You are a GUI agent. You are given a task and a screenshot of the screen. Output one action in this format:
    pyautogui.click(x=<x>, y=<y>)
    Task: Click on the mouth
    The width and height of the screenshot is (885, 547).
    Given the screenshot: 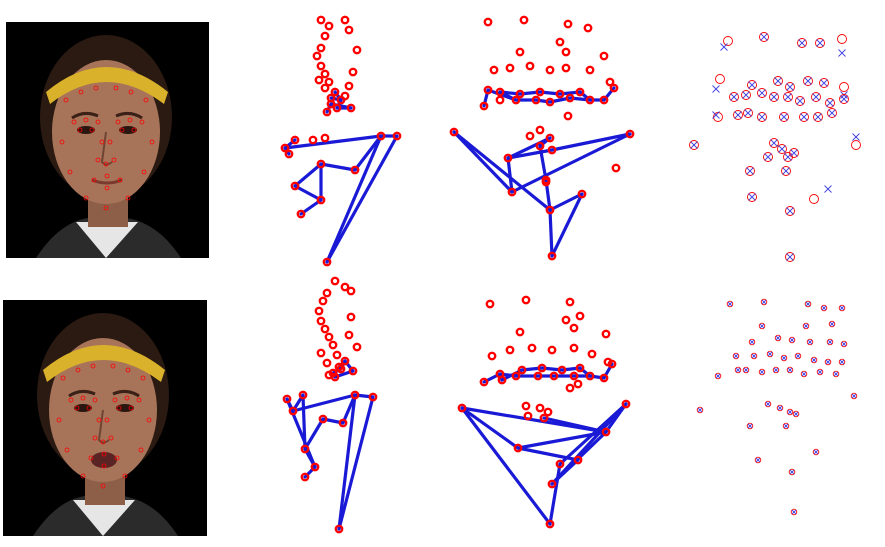 What is the action you would take?
    pyautogui.click(x=104, y=460)
    